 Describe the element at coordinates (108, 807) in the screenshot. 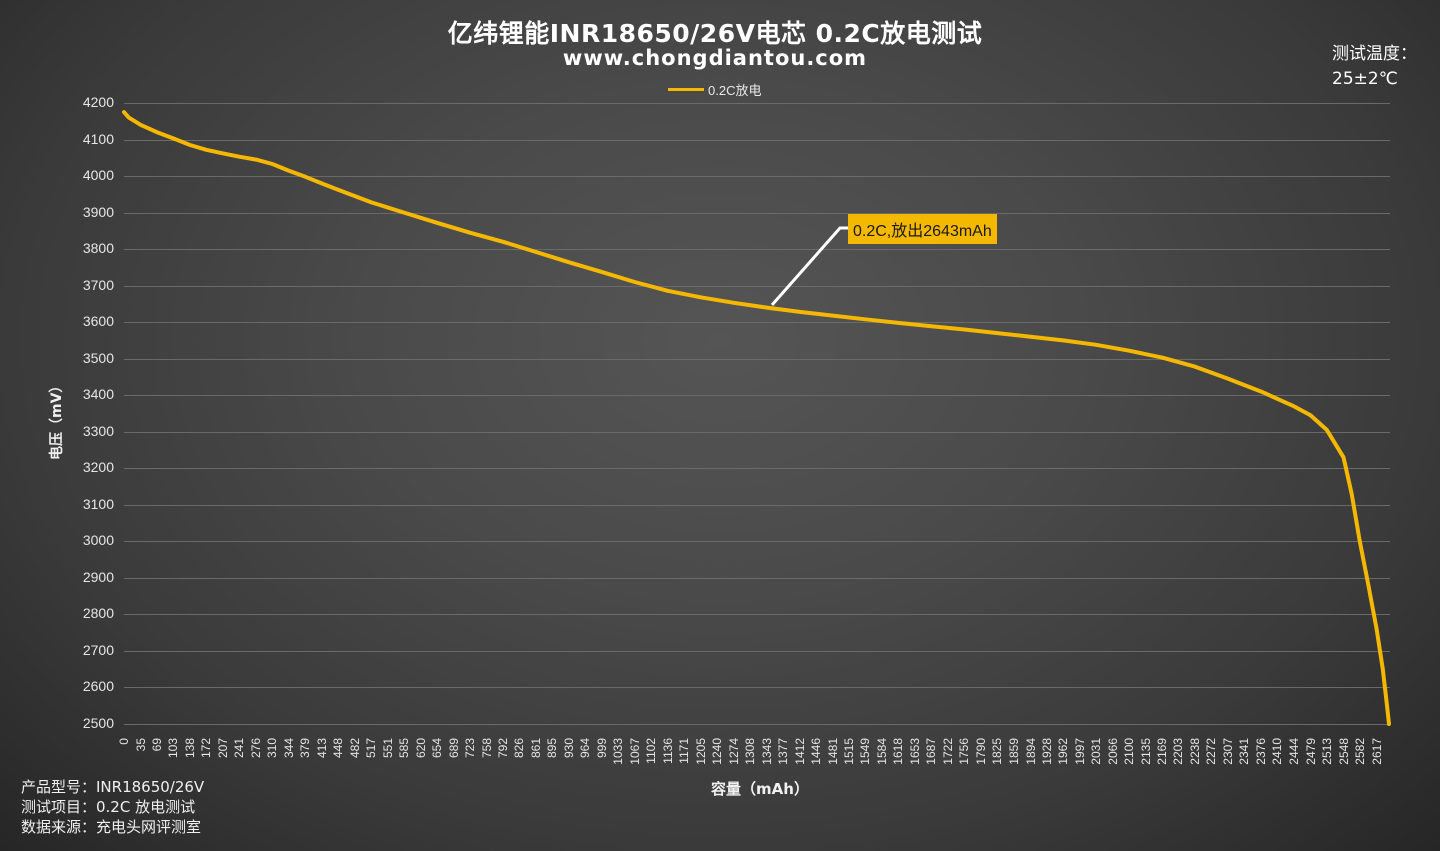

I see `test-item: 测试项目：0.2C 放电测试` at that location.